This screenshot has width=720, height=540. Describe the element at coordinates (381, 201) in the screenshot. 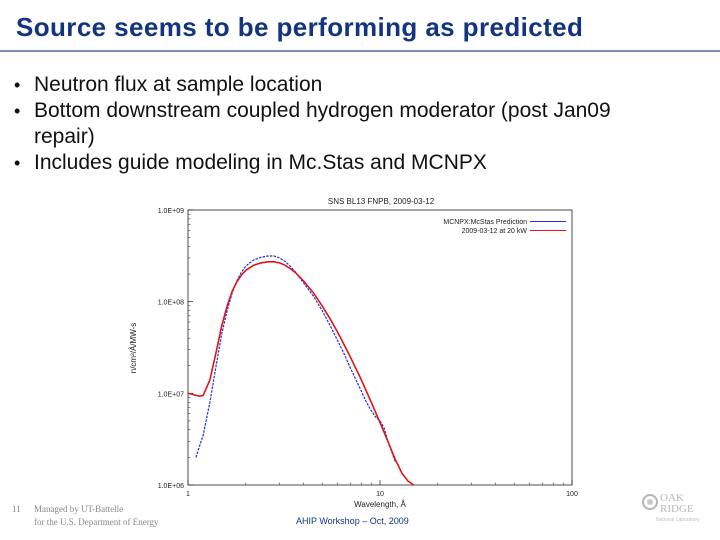

I see `chart-title: SNS BL13 FNPB, 2009-03-12` at that location.